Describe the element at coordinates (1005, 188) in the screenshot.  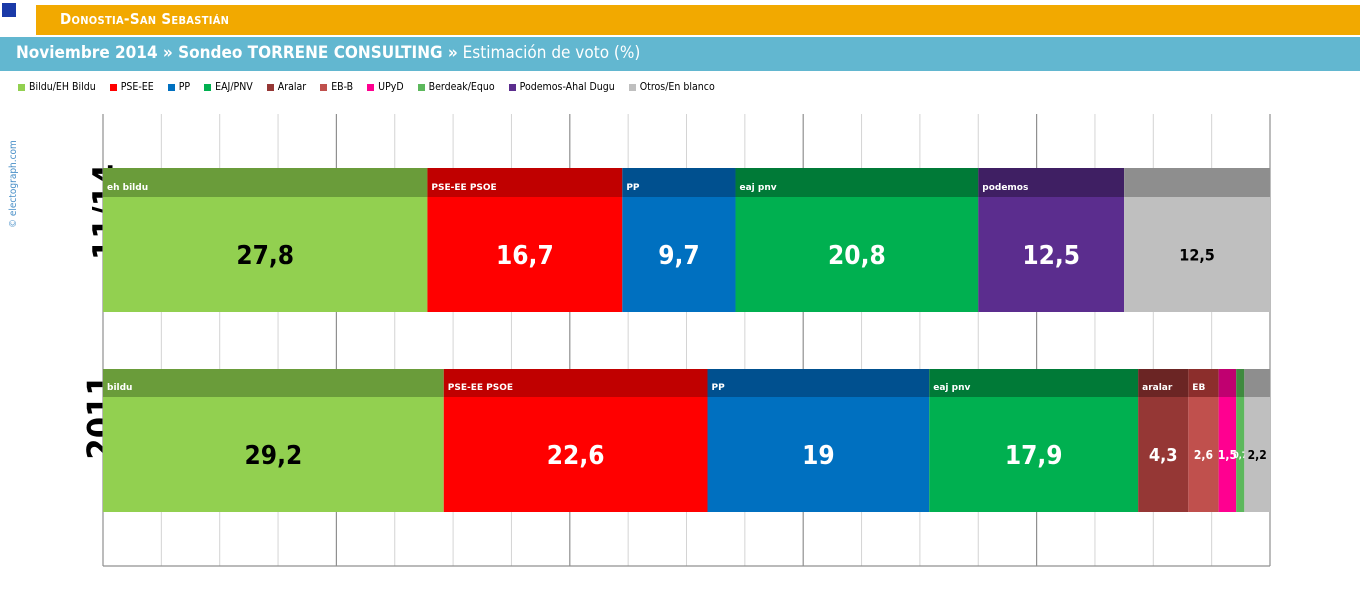
I see `party-logo: podemos` at that location.